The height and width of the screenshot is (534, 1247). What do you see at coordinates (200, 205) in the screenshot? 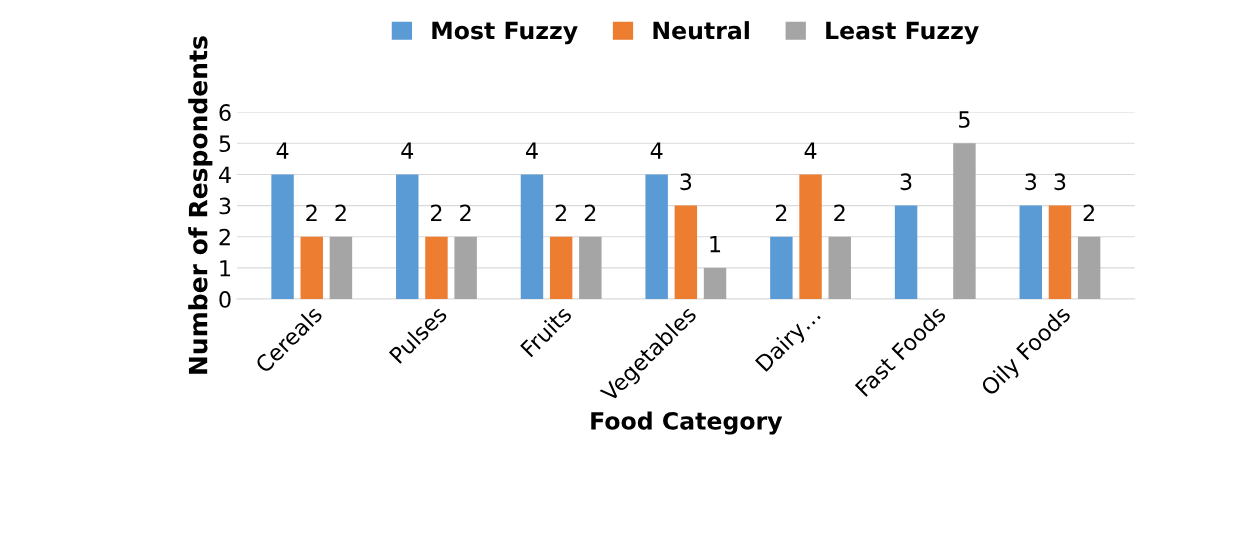
I see `y-axis-title: Number of Respondents` at bounding box center [200, 205].